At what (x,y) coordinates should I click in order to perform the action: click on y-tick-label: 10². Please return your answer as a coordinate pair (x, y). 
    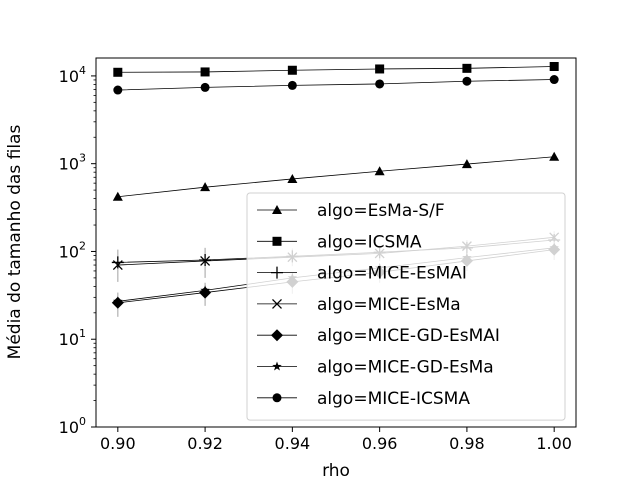
    Looking at the image, I should click on (72, 250).